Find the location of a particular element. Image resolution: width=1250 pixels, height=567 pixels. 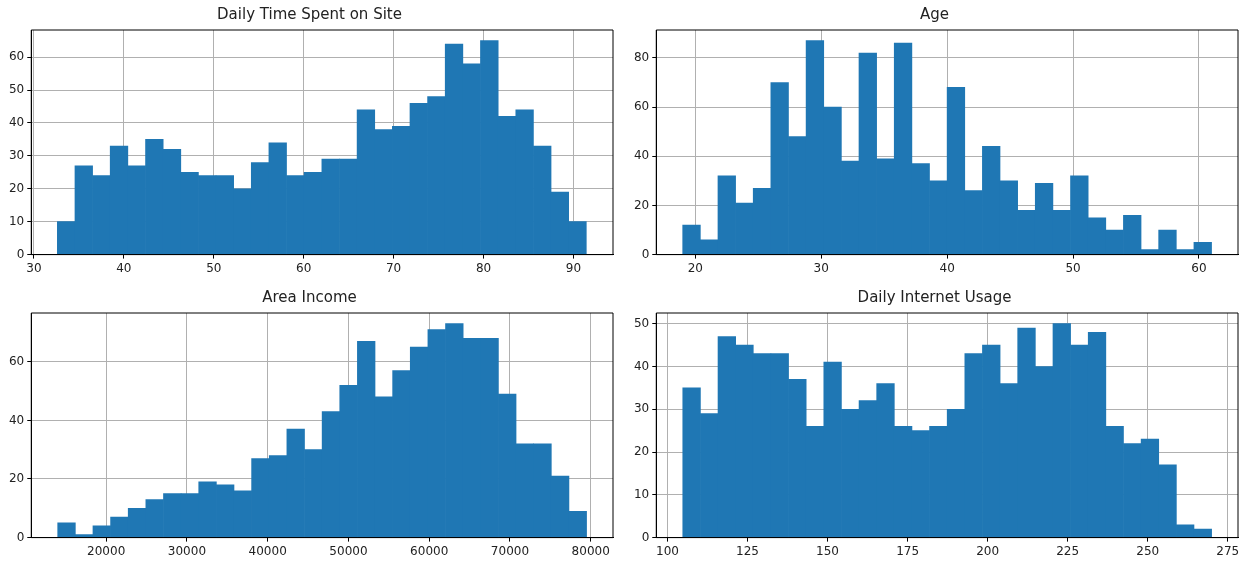

chart-title: Age is located at coordinates (934, 13).